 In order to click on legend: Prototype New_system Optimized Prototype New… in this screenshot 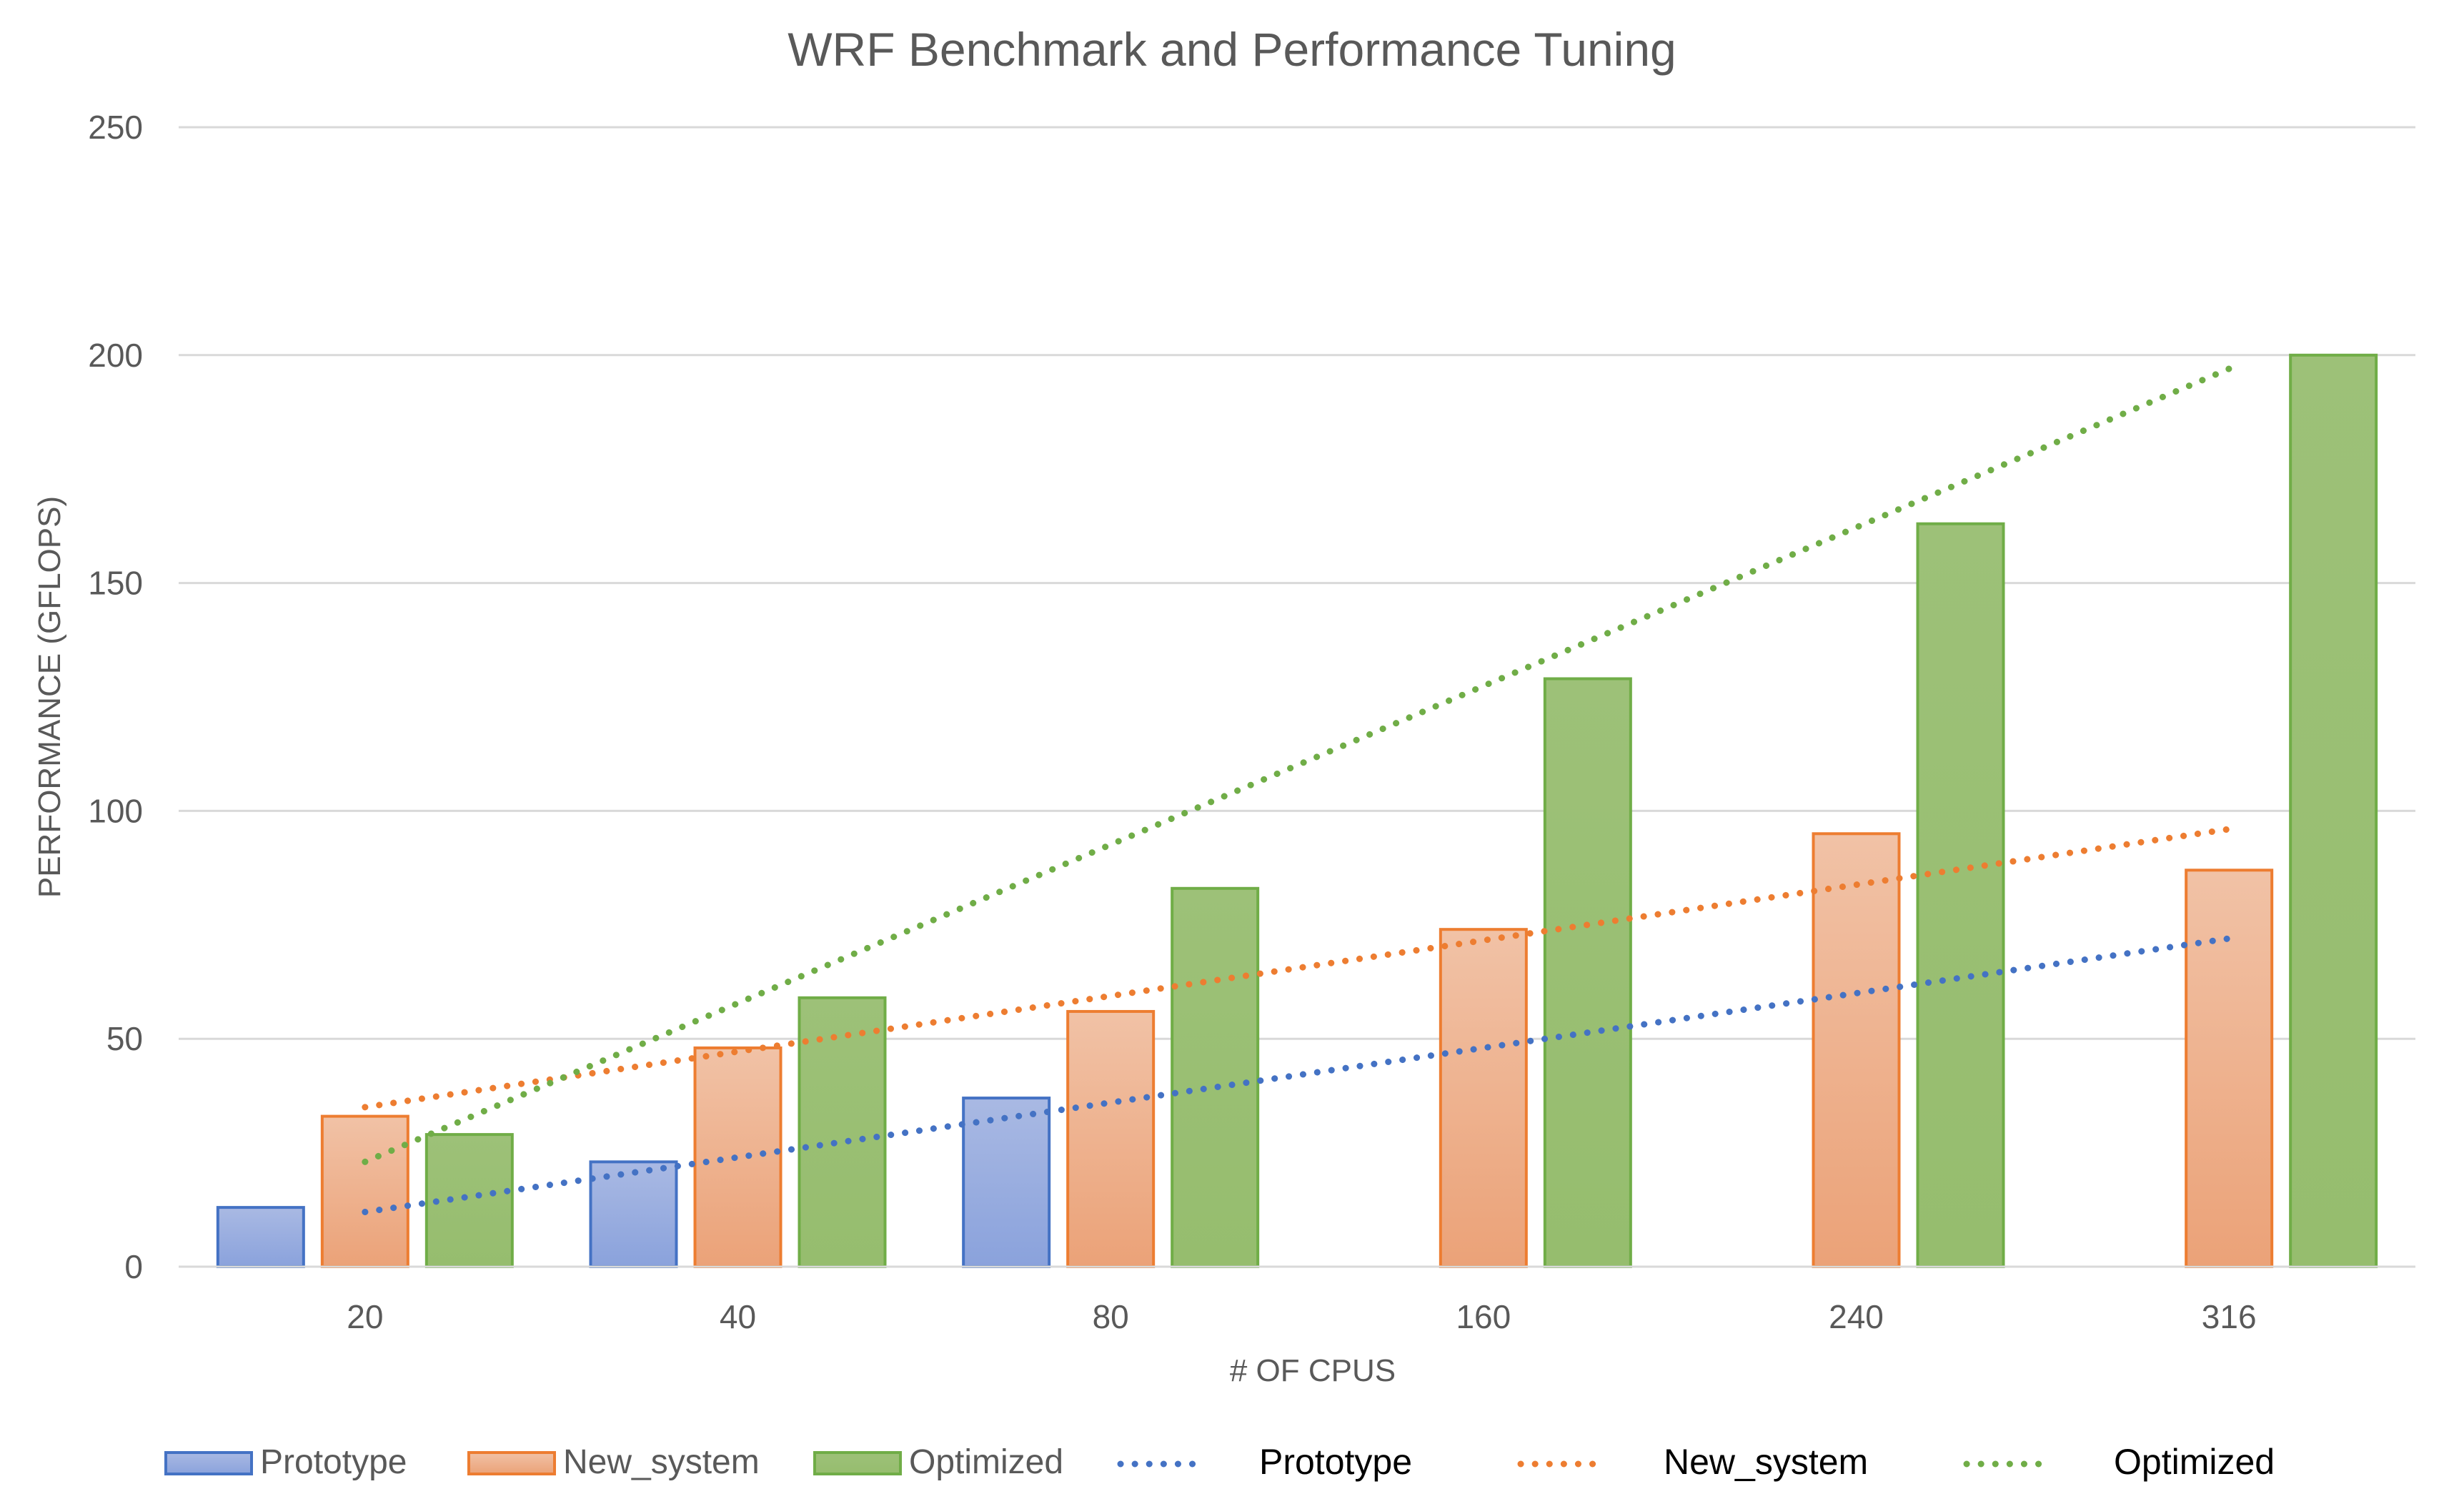, I will do `click(1219, 1462)`.